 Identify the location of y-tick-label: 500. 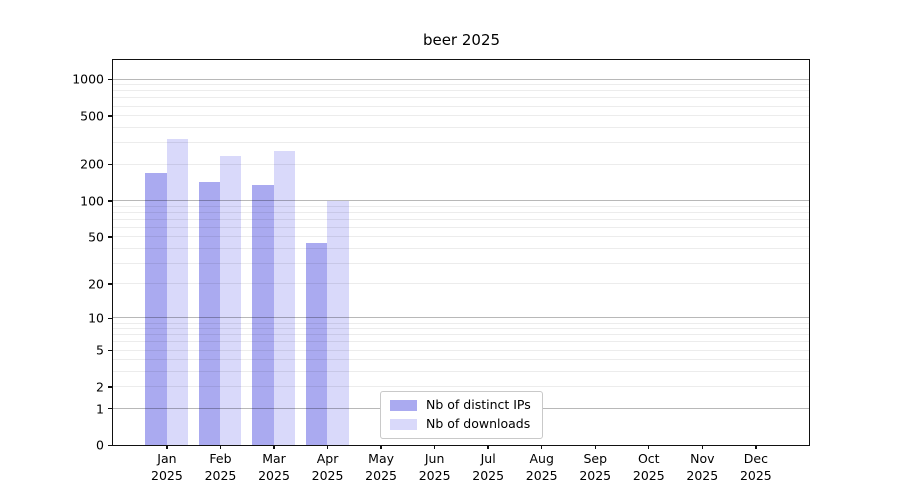
(92, 116).